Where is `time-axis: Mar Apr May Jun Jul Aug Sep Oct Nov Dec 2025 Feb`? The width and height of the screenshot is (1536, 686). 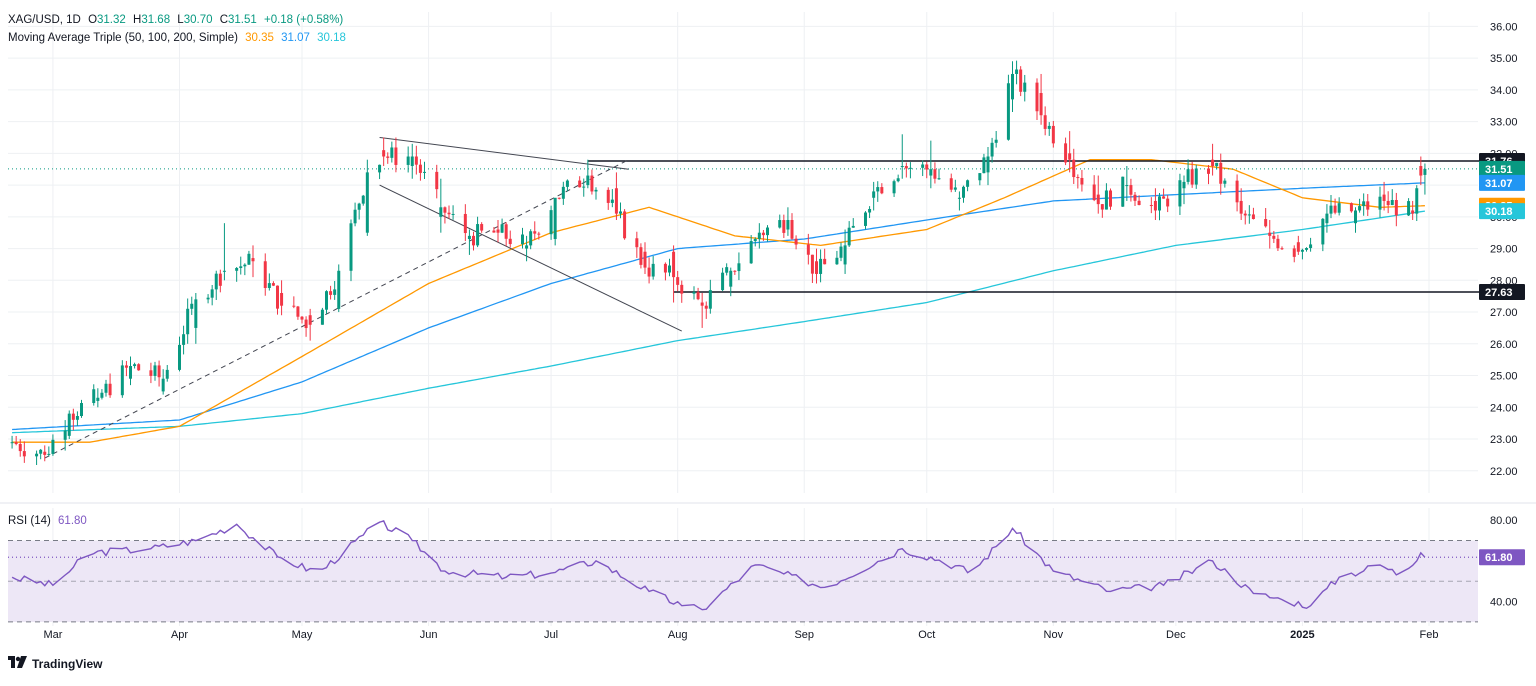 time-axis: Mar Apr May Jun Jul Aug Sep Oct Nov Dec 2025 Feb is located at coordinates (740, 635).